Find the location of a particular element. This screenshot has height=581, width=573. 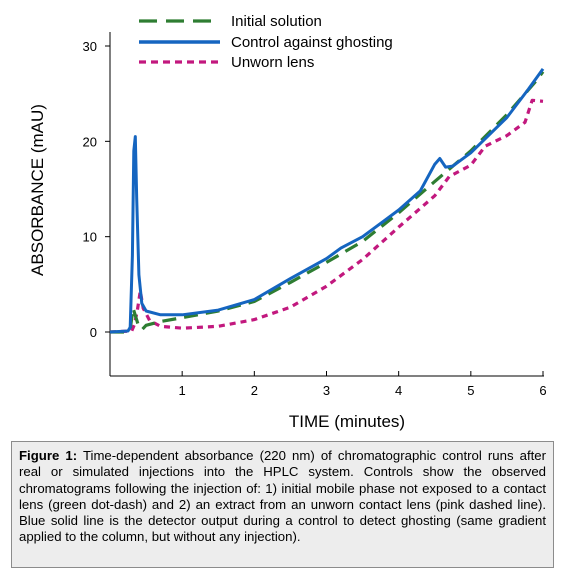

y-tick-label: 10 is located at coordinates (90, 237).